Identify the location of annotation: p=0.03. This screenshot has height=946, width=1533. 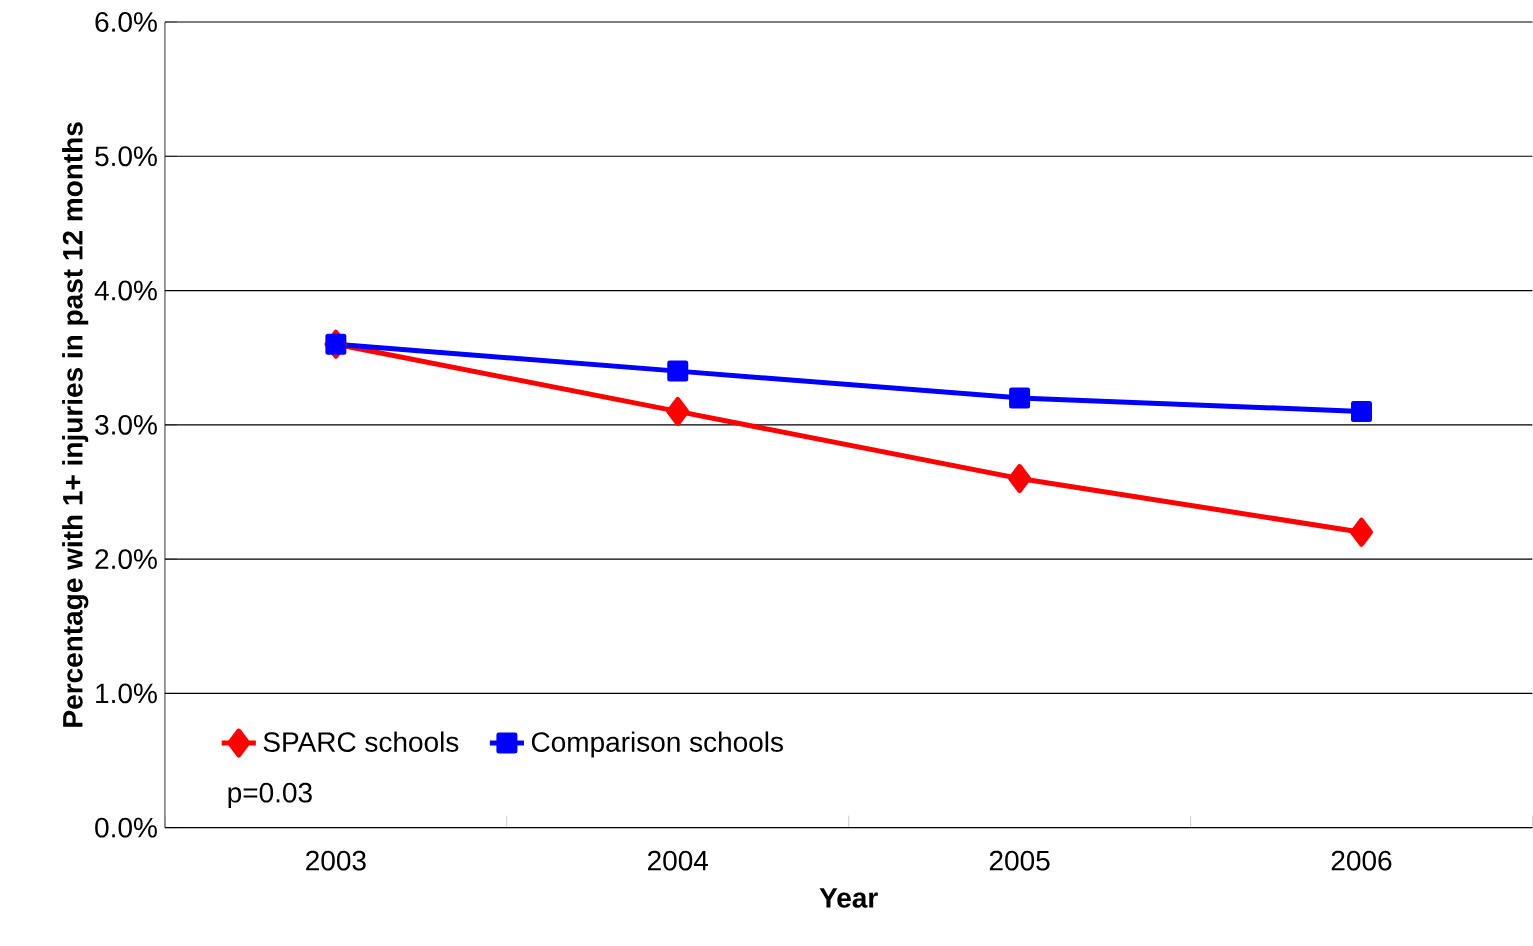
(270, 795).